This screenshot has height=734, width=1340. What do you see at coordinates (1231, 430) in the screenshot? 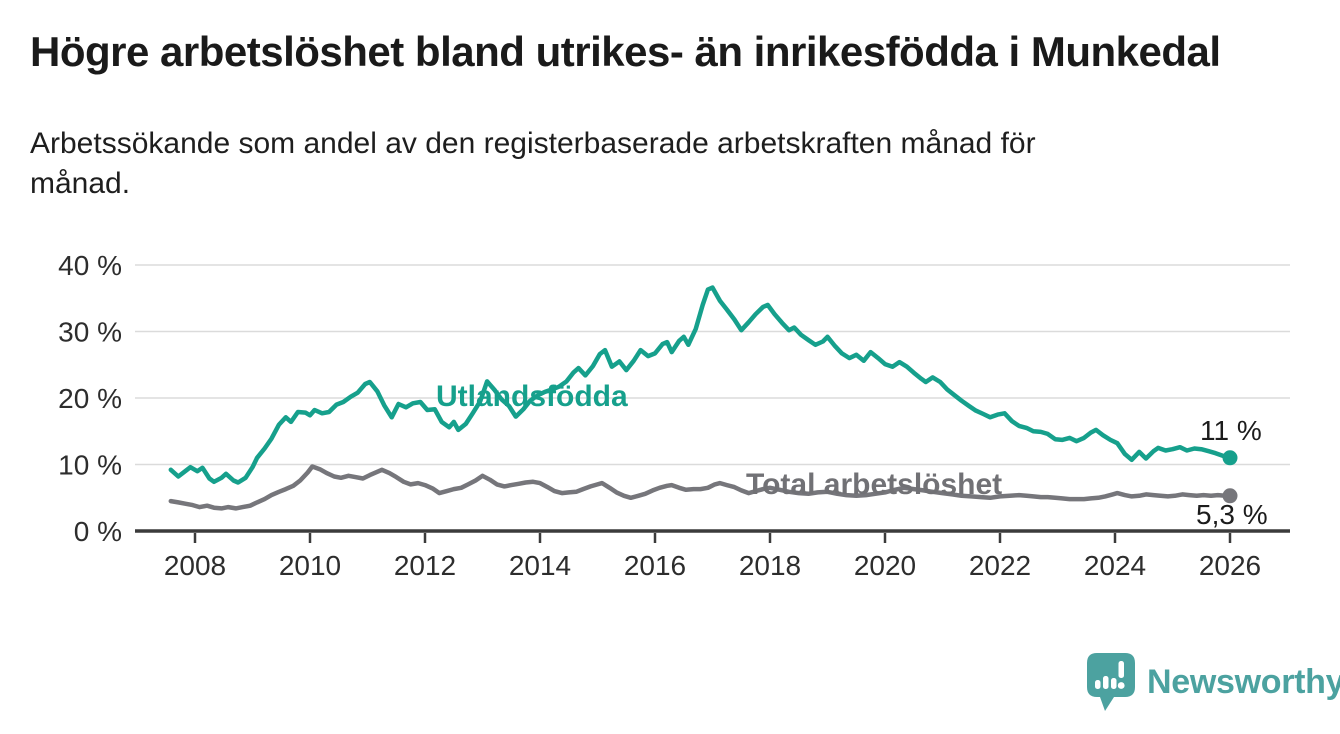
I see `end-value-label-utlandsfodda: 11 %` at bounding box center [1231, 430].